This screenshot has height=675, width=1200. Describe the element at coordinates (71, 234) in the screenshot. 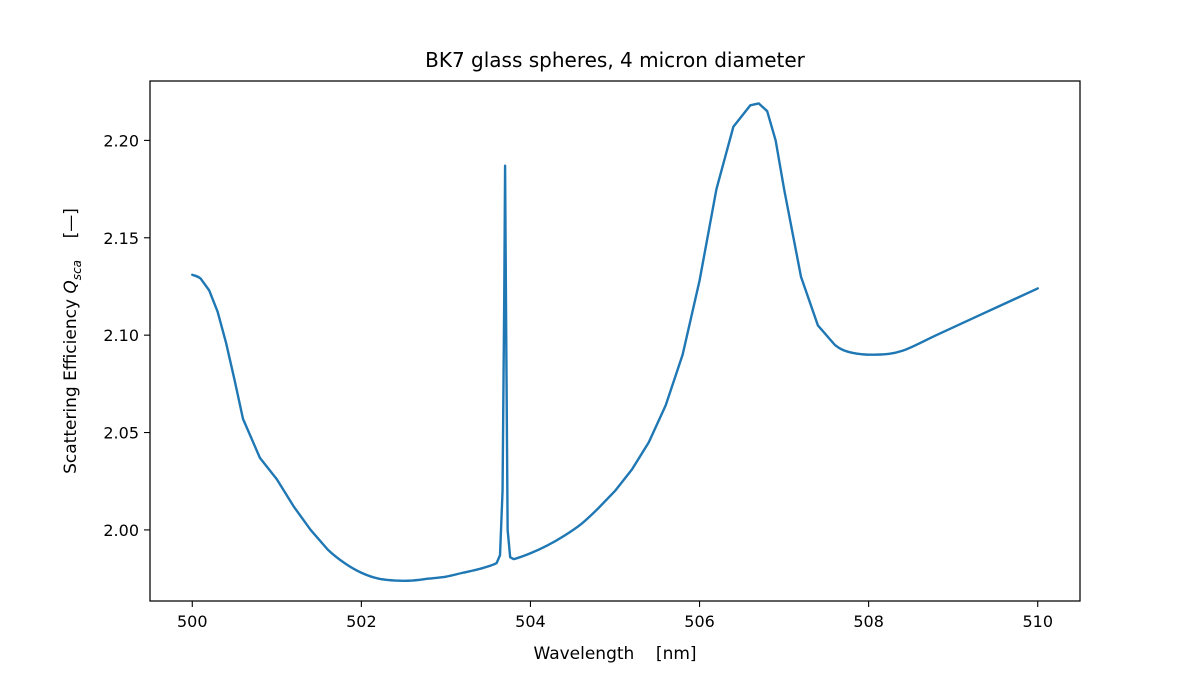

I see `y-axis-label-units: [—]` at that location.